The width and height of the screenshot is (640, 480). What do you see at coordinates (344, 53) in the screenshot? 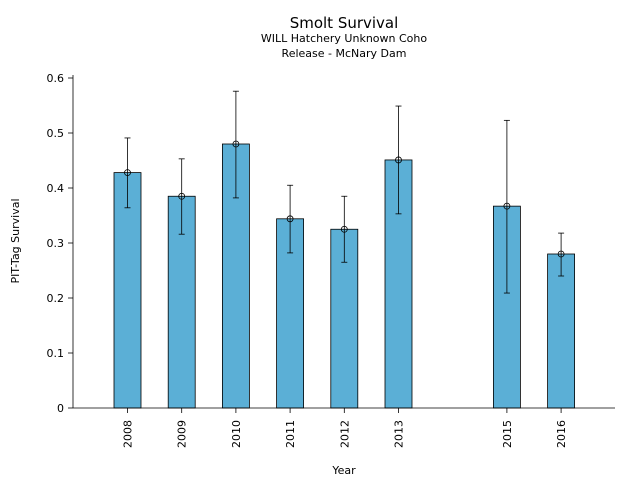
I see `chart-subtitle-line-2: Release - McNary Dam` at bounding box center [344, 53].